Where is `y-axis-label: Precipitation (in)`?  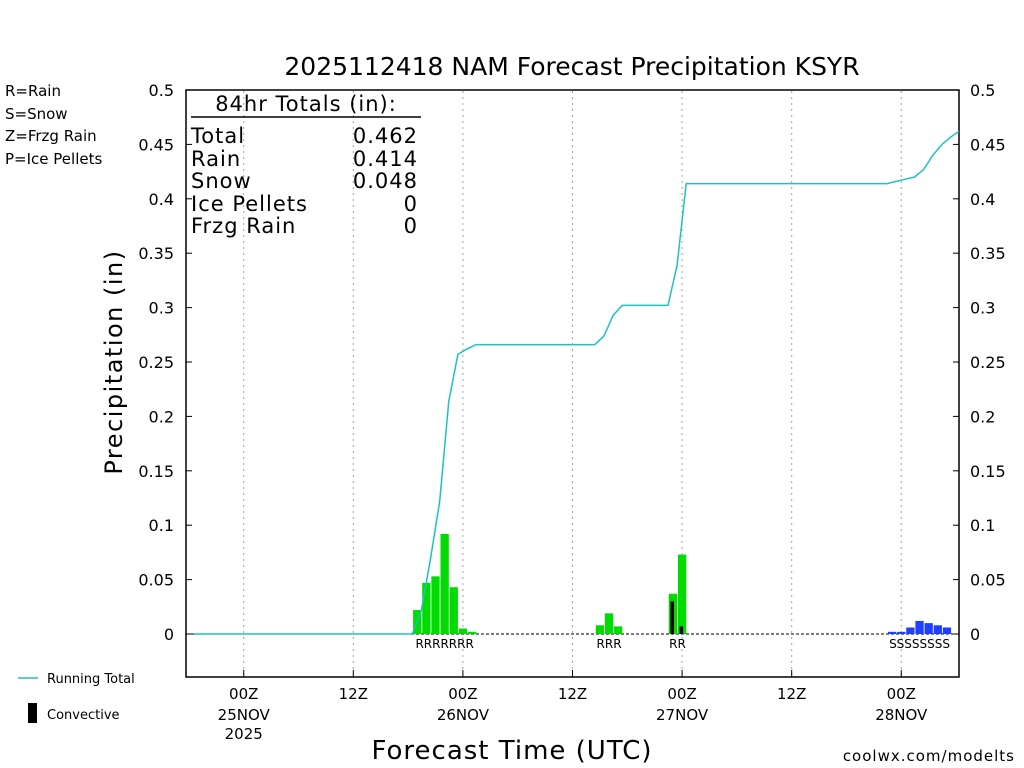
y-axis-label: Precipitation (in) is located at coordinates (114, 361).